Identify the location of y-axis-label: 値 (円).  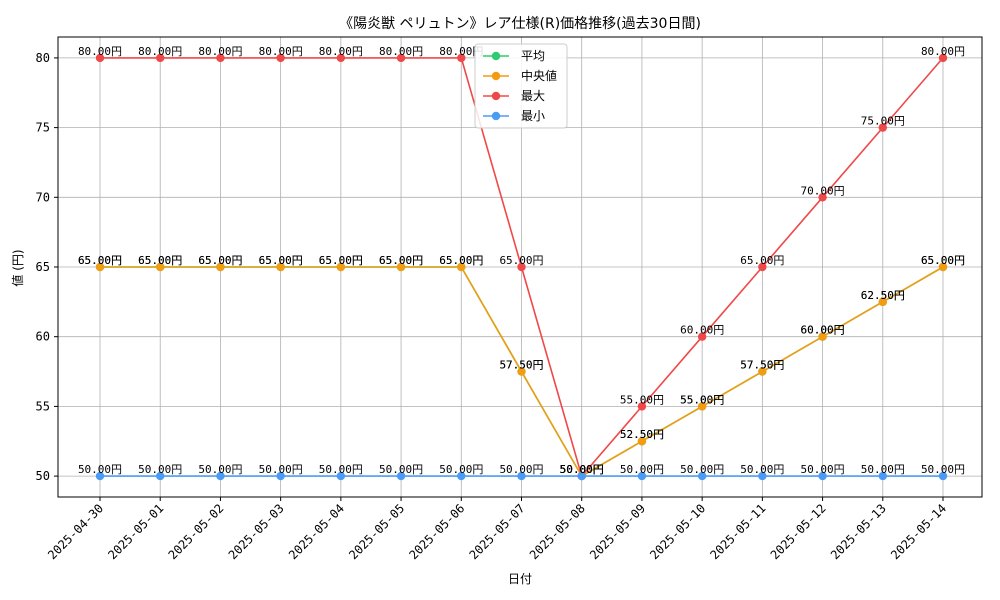
(17, 267).